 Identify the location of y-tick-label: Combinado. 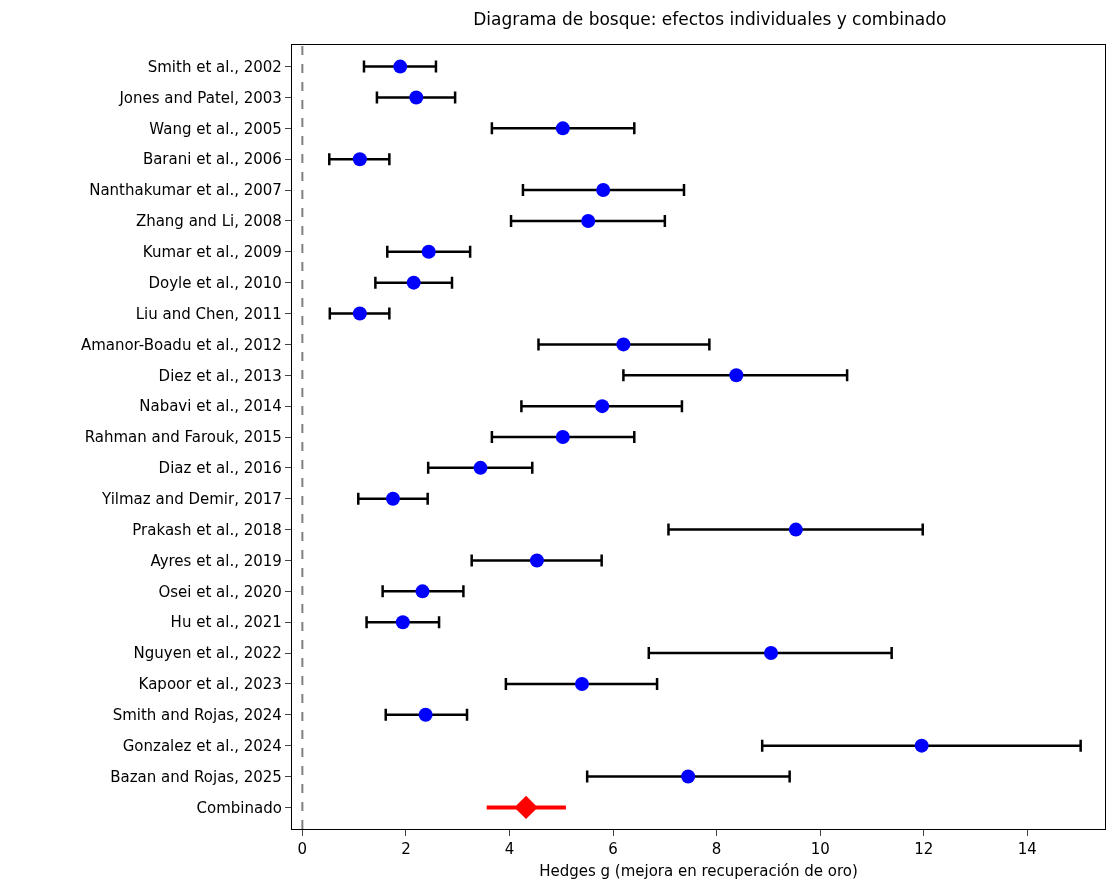
(239, 807).